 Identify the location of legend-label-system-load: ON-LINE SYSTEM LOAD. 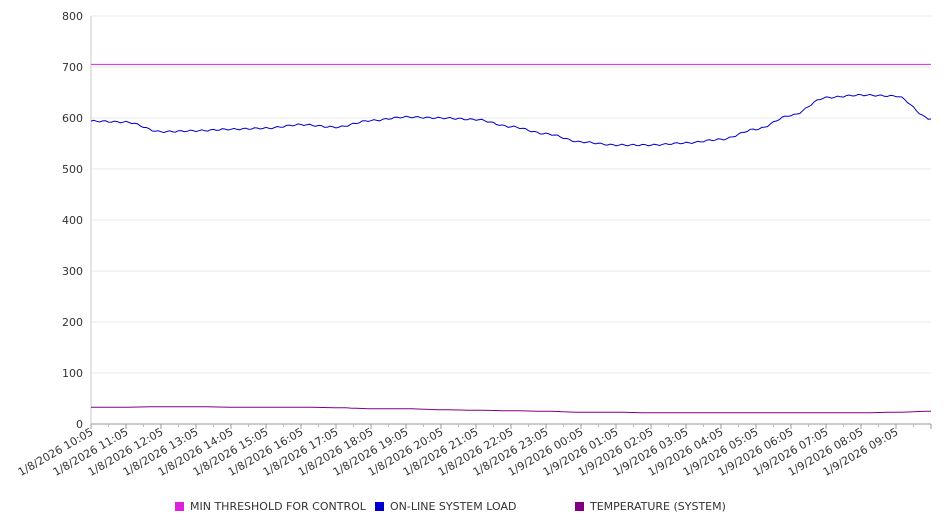
(453, 506).